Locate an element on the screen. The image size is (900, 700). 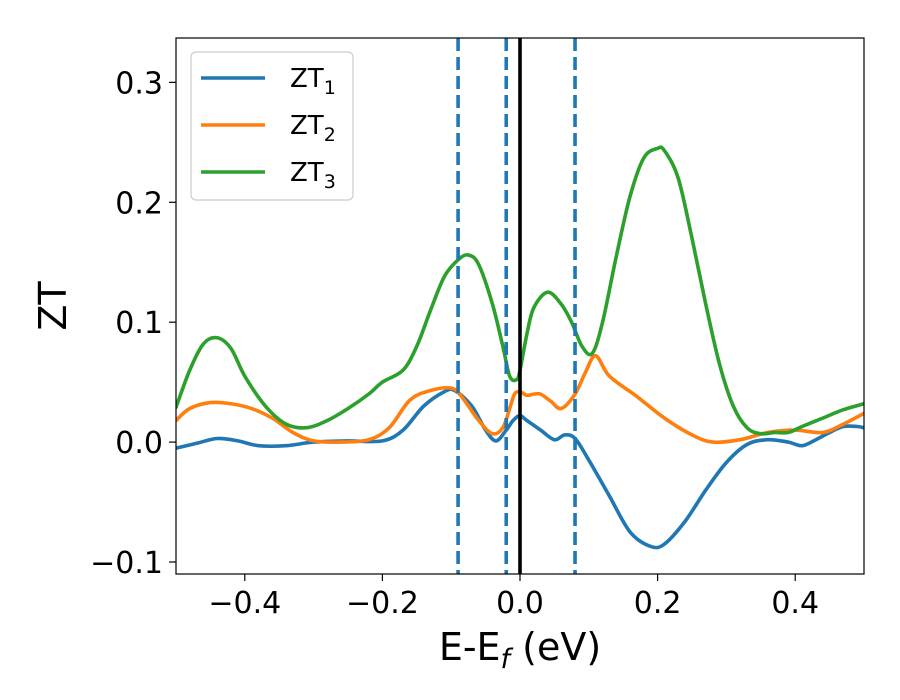
legend: ZT1 ZT2 ZT3 is located at coordinates (272, 126).